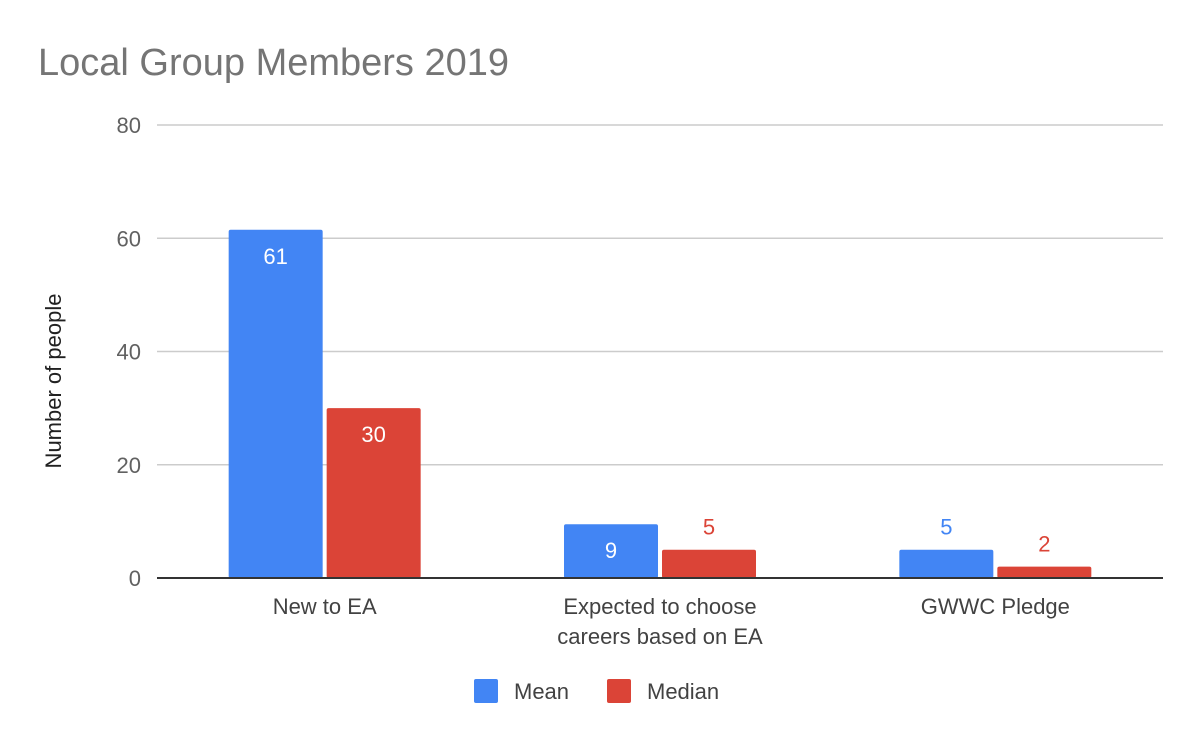 The image size is (1200, 747). Describe the element at coordinates (486, 691) in the screenshot. I see `legend-swatch-mean` at that location.